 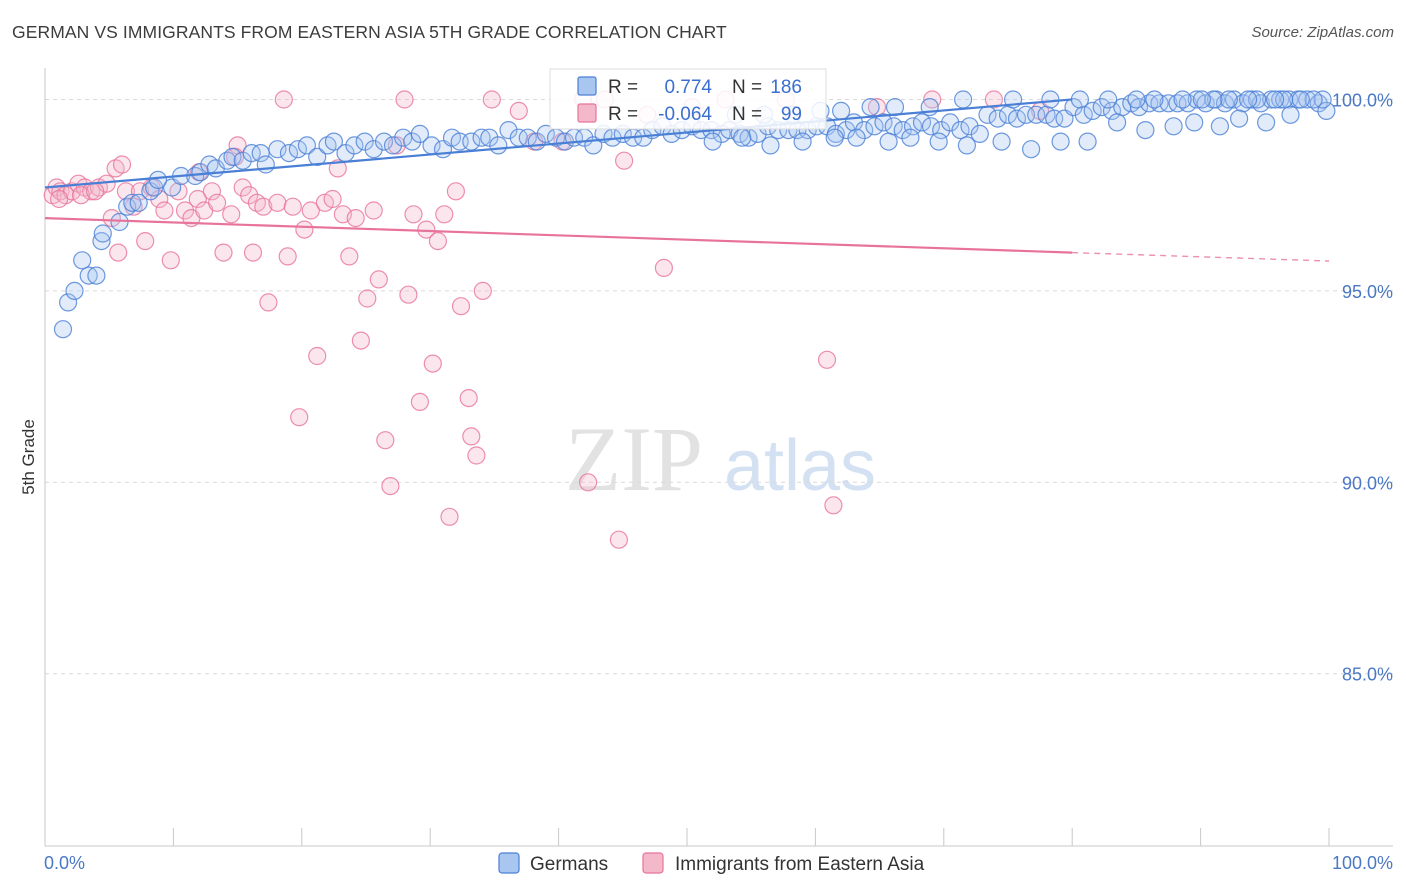 I want to click on y-tick-label: 100.0%, so click(x=1362, y=100).